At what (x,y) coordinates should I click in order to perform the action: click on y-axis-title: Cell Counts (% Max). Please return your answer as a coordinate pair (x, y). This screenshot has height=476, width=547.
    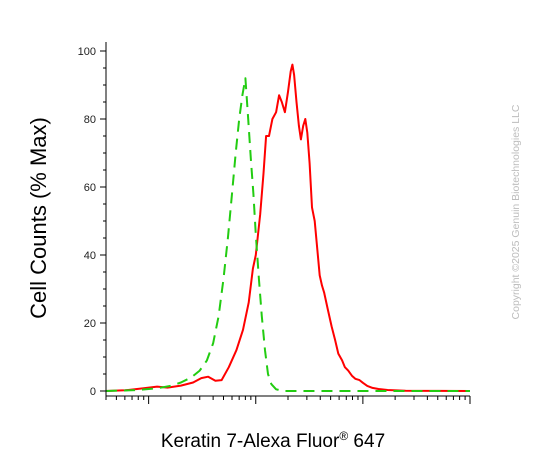
    Looking at the image, I should click on (38, 218).